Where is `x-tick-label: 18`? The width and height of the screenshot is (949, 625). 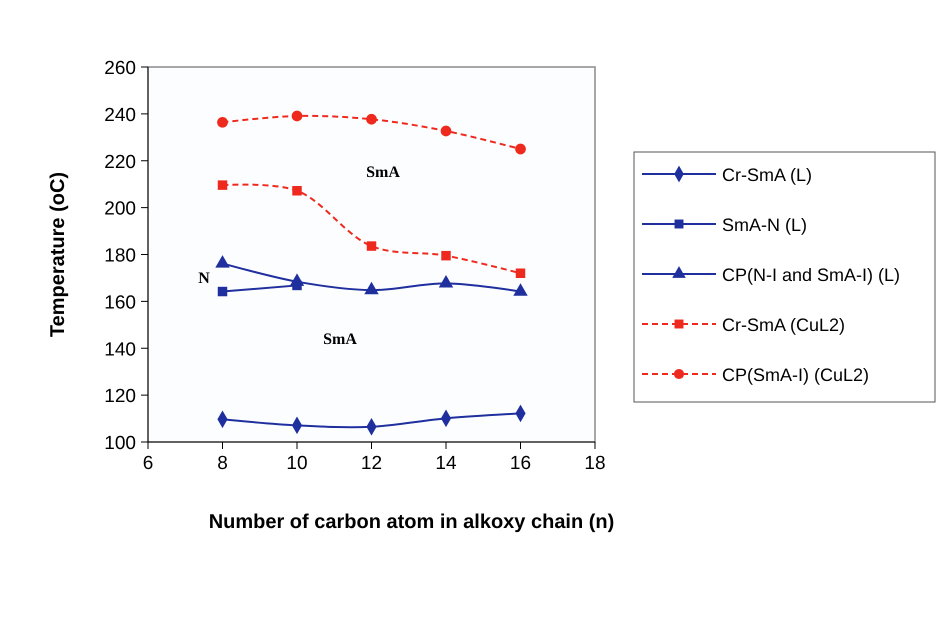 x-tick-label: 18 is located at coordinates (595, 463).